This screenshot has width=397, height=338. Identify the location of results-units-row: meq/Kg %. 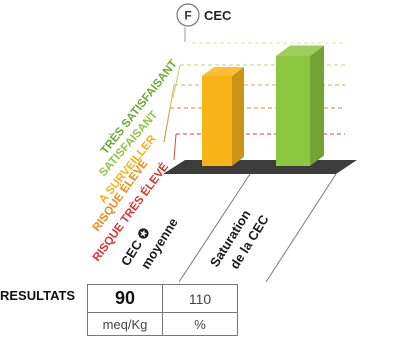
(162, 324).